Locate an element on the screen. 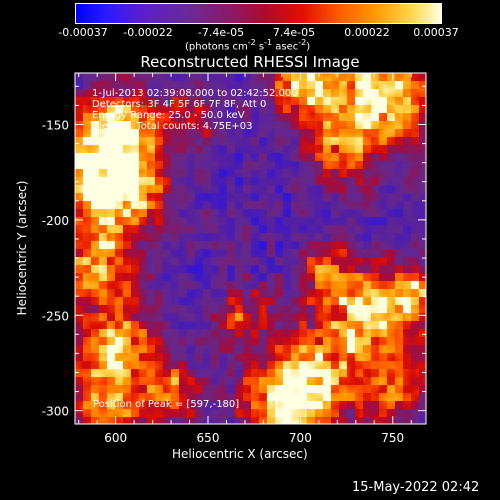 Image resolution: width=500 pixels, height=500 pixels. x-tick-label: 750 is located at coordinates (392, 438).